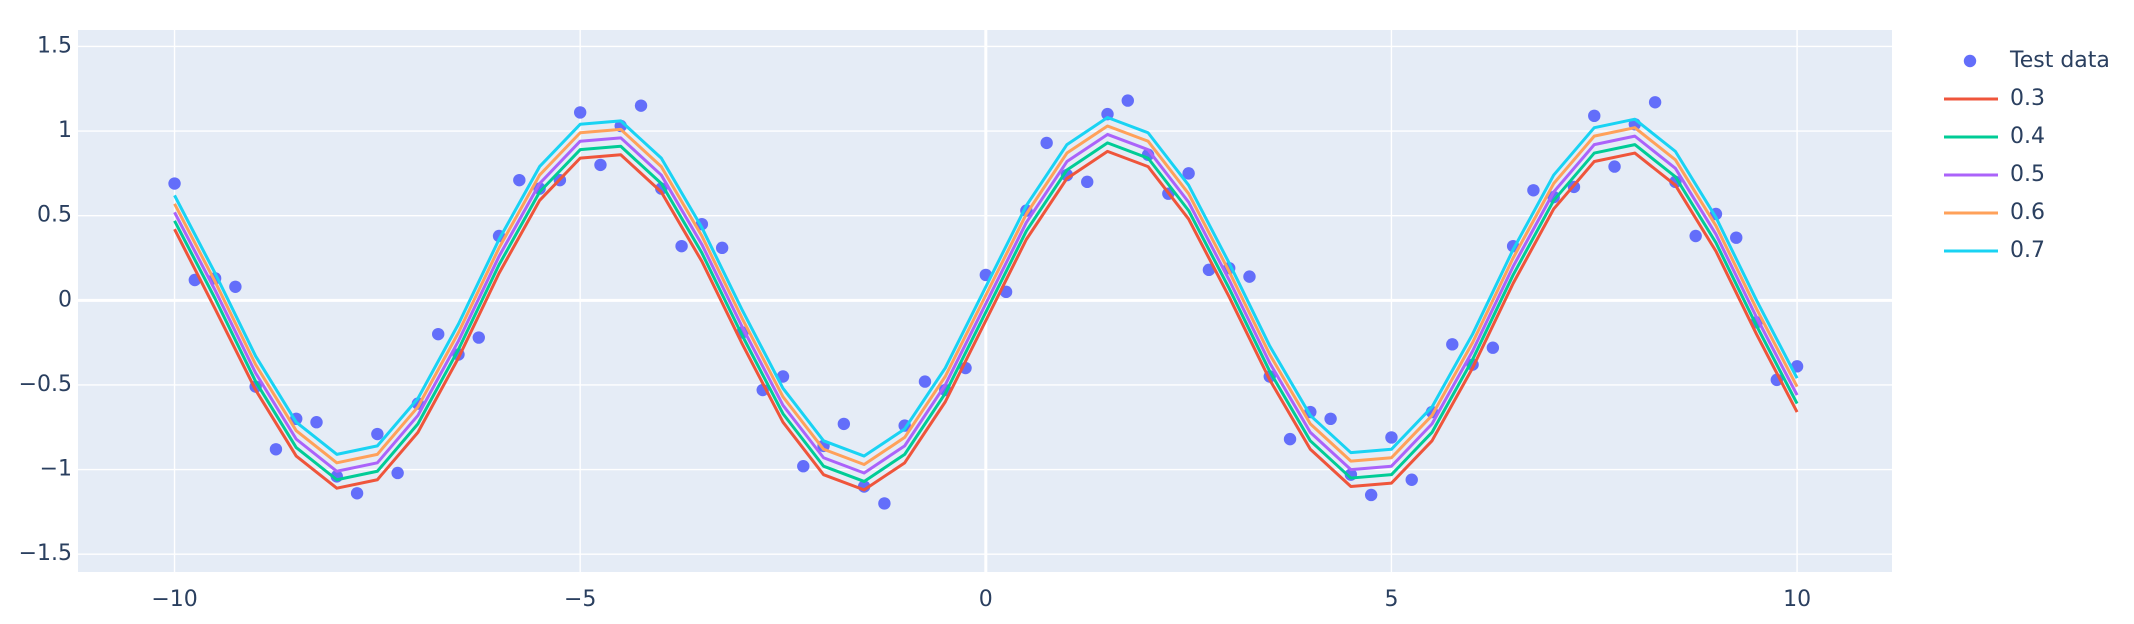 The width and height of the screenshot is (2134, 624). I want to click on legend-symbol, so click(1970, 61).